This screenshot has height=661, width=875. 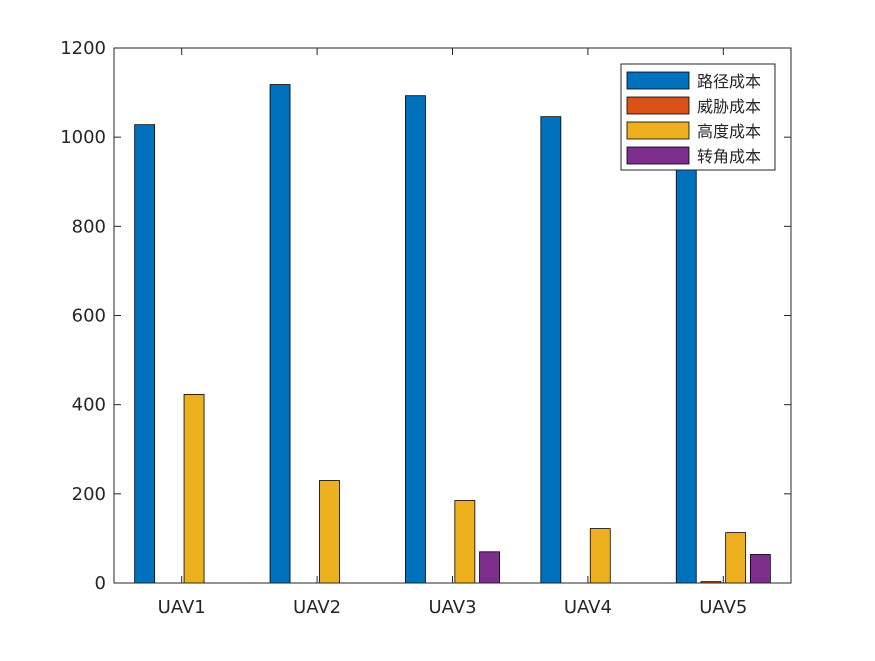 What do you see at coordinates (182, 607) in the screenshot?
I see `x-tick-label: UAV1` at bounding box center [182, 607].